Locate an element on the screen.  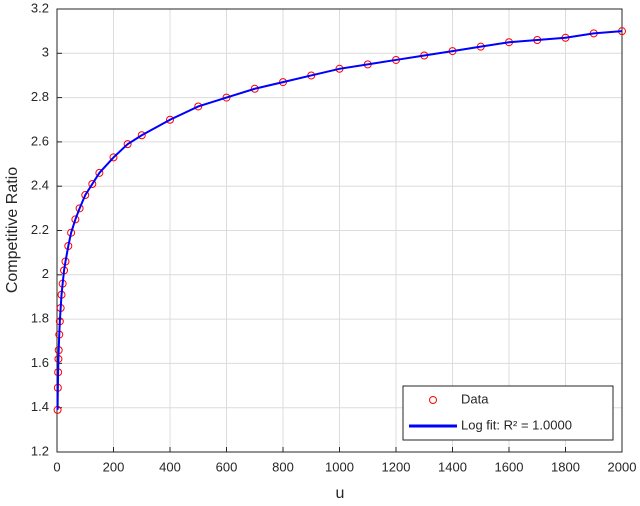
y-tick-label: 2.4 is located at coordinates (40, 185).